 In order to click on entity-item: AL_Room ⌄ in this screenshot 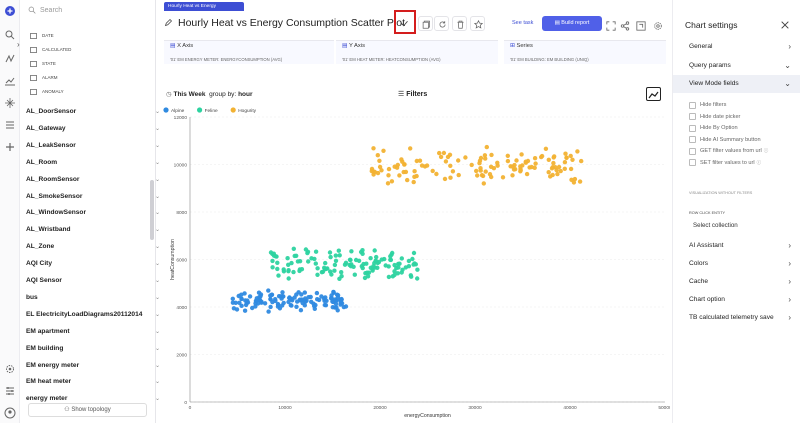, I will do `click(95, 163)`.